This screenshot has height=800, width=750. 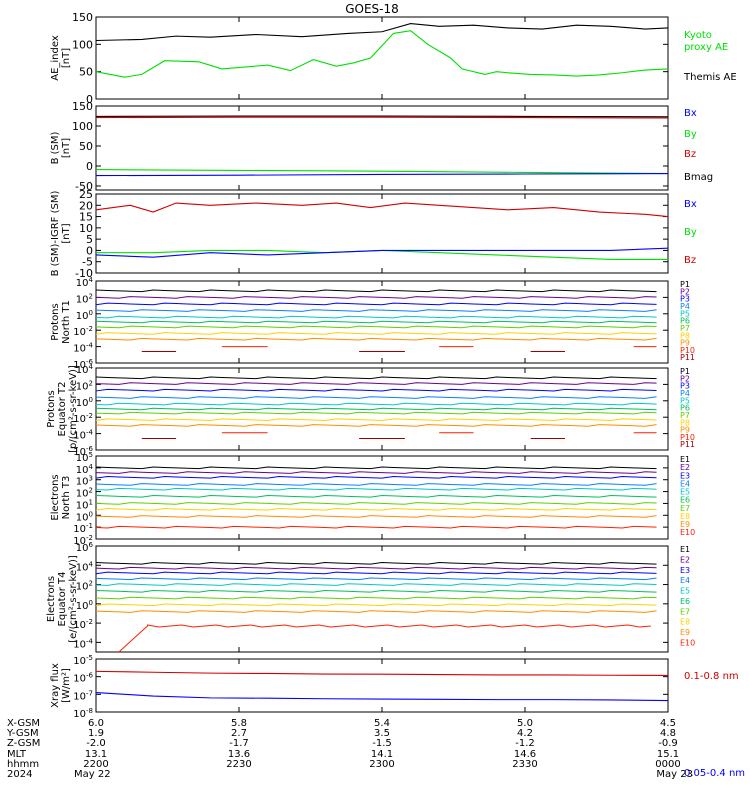 I want to click on series-P3, so click(x=376, y=304).